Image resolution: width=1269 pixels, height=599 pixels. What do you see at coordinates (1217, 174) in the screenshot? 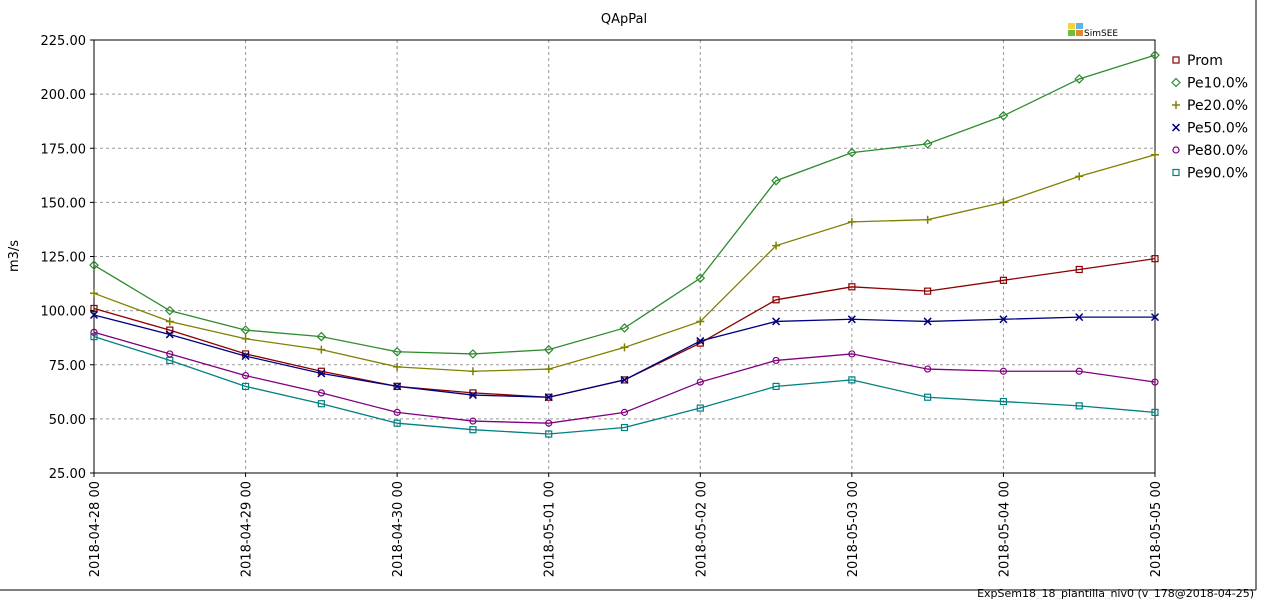
I see `legend-label: Pe90.0%` at bounding box center [1217, 174].